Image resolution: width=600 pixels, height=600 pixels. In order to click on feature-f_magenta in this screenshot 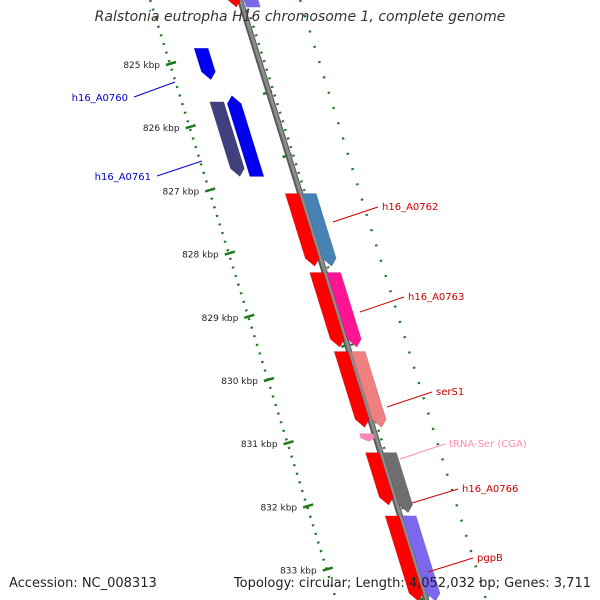, I will do `click(344, 310)`.